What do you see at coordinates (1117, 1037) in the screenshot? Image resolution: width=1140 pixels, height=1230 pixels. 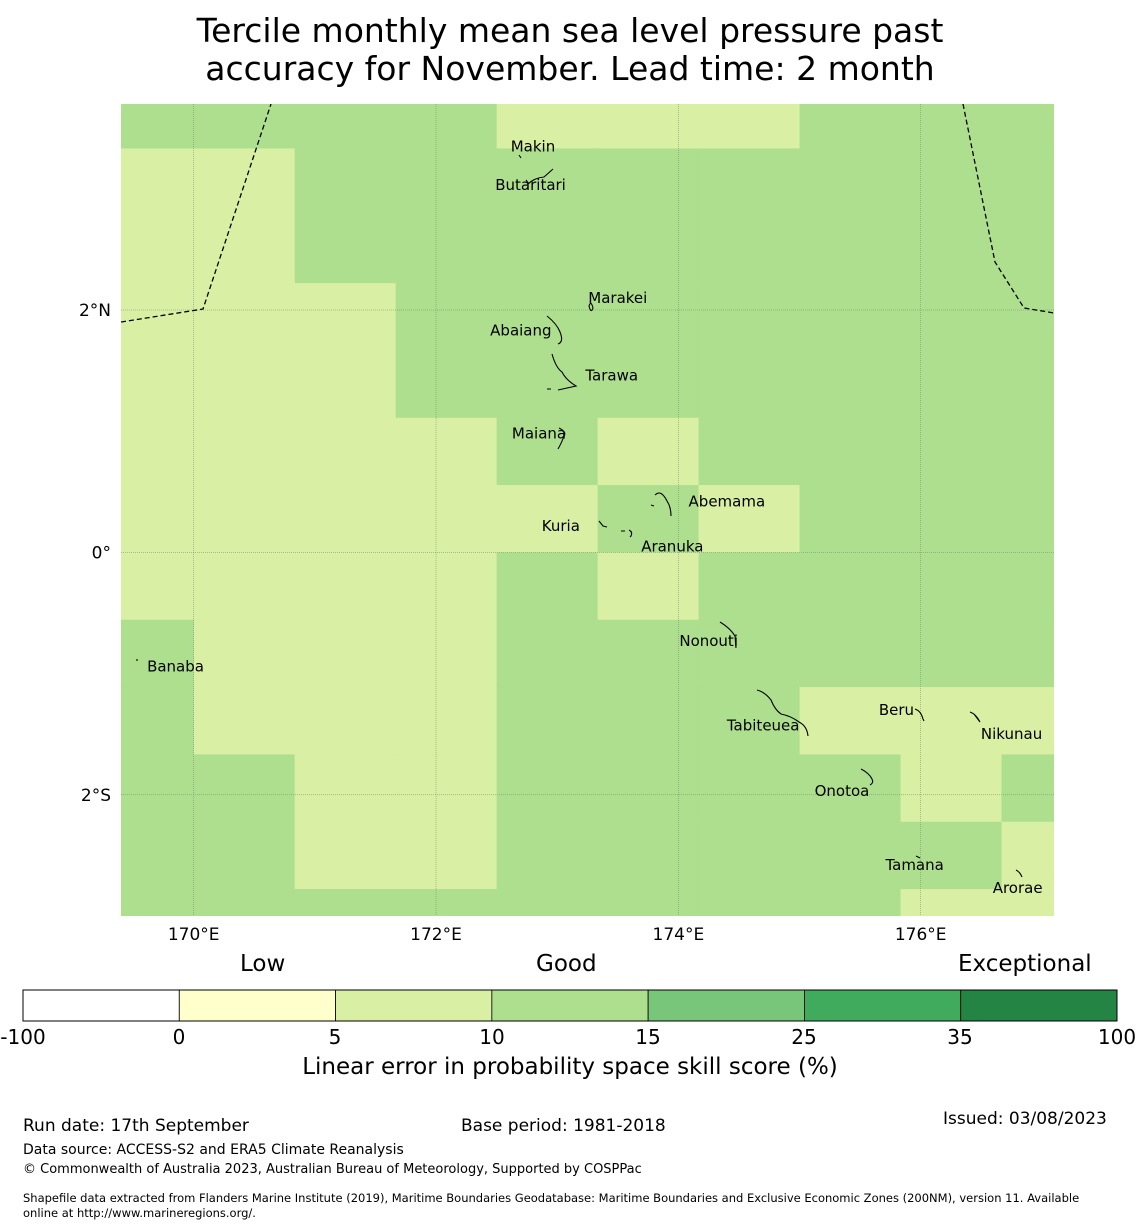 I see `colorbar-tick-label: 100` at bounding box center [1117, 1037].